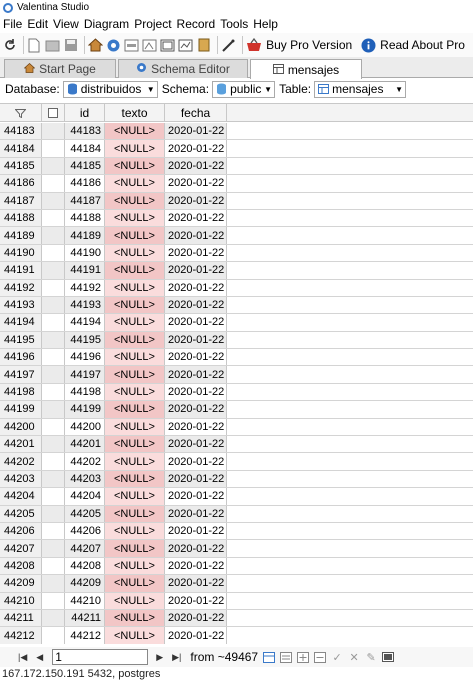 Image resolution: width=473 pixels, height=681 pixels. Describe the element at coordinates (320, 657) in the screenshot. I see `delete-record-icon` at that location.